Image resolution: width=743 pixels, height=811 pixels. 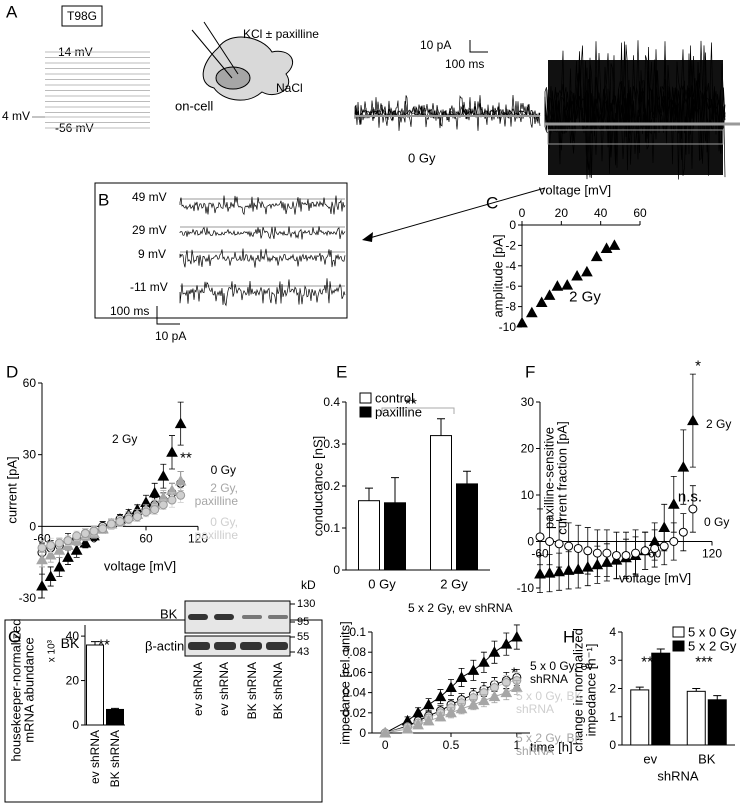 I want to click on y-tick-label: 0.02, so click(x=355, y=713).